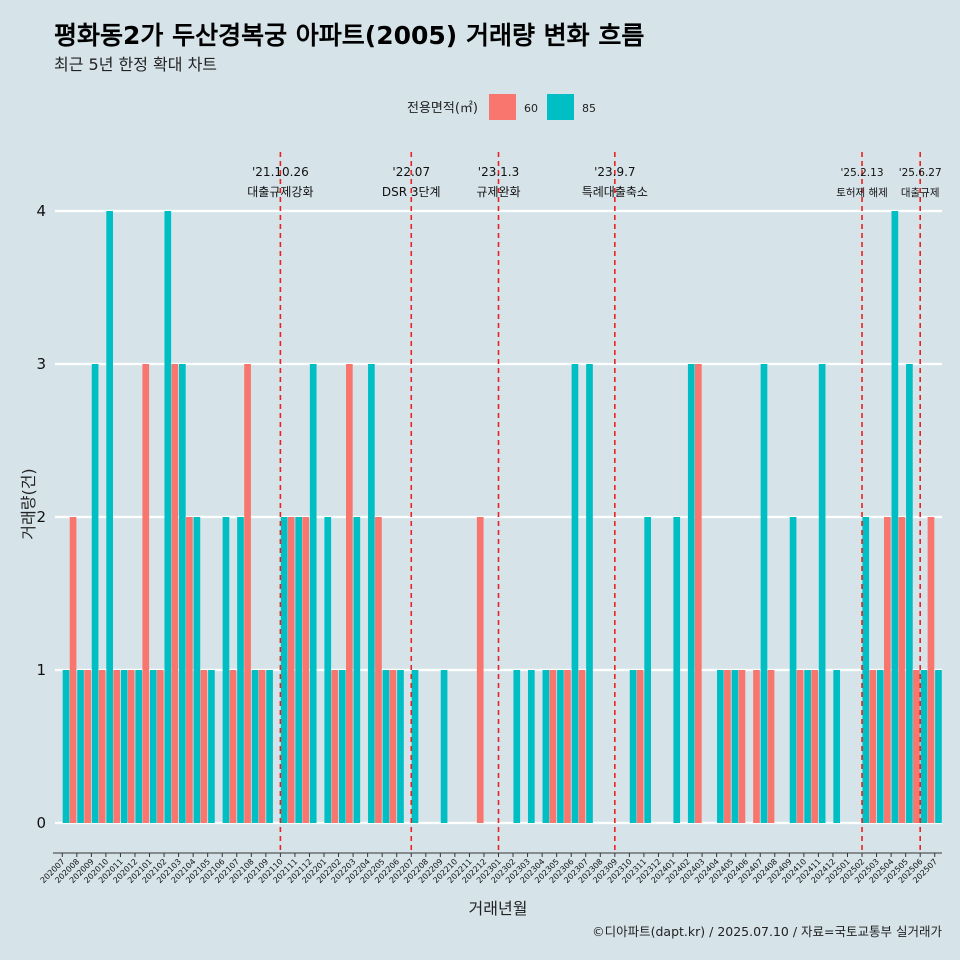 The width and height of the screenshot is (960, 960). What do you see at coordinates (280, 192) in the screenshot?
I see `event-policy-label: 대출규제강화` at bounding box center [280, 192].